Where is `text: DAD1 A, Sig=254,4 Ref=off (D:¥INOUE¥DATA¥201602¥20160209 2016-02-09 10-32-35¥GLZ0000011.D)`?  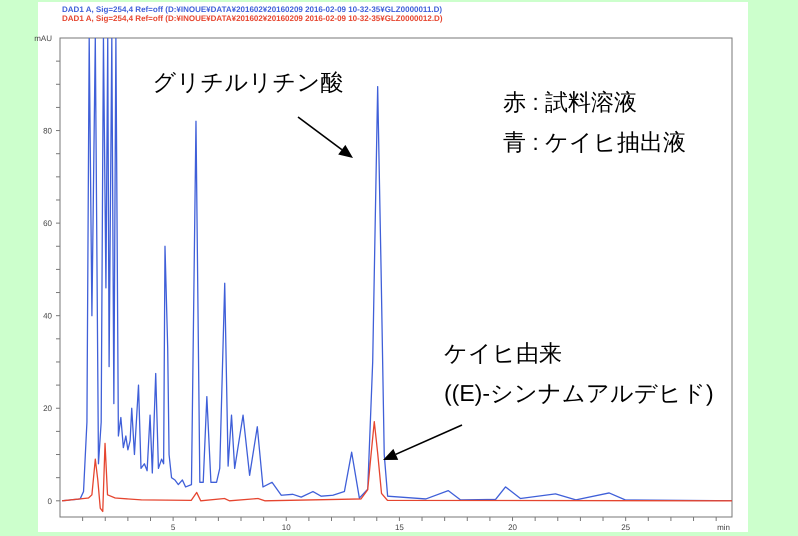 text: DAD1 A, Sig=254,4 Ref=off (D:¥INOUE¥DATA¥201602¥20160209 2016-02-09 10-32-35¥GLZ0000011.D) is located at coordinates (252, 9).